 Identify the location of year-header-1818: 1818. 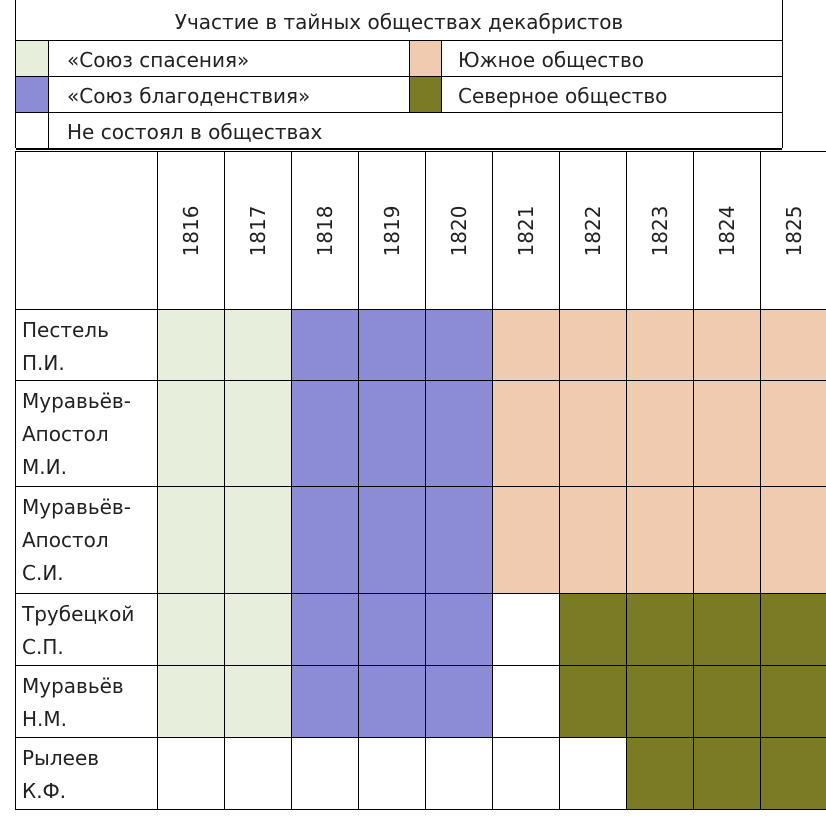
(325, 230).